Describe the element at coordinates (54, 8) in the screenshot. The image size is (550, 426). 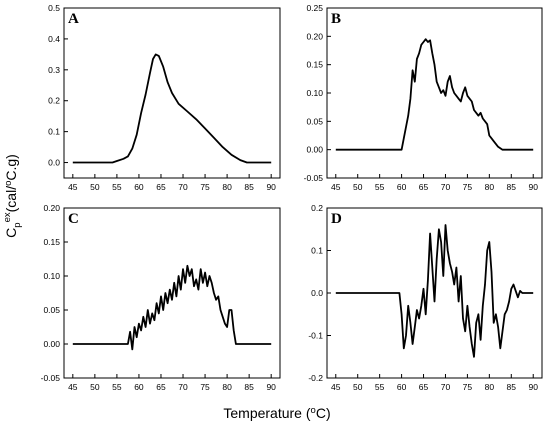
I see `y-tick-label: 0.5` at that location.